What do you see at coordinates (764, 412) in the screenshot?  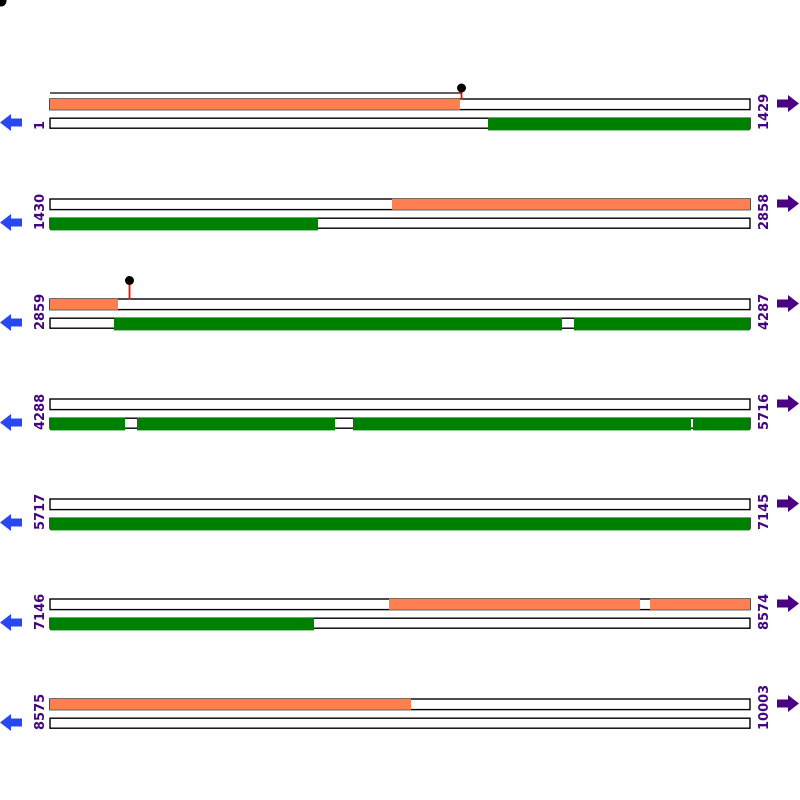 I see `row-end-label: 5716` at bounding box center [764, 412].